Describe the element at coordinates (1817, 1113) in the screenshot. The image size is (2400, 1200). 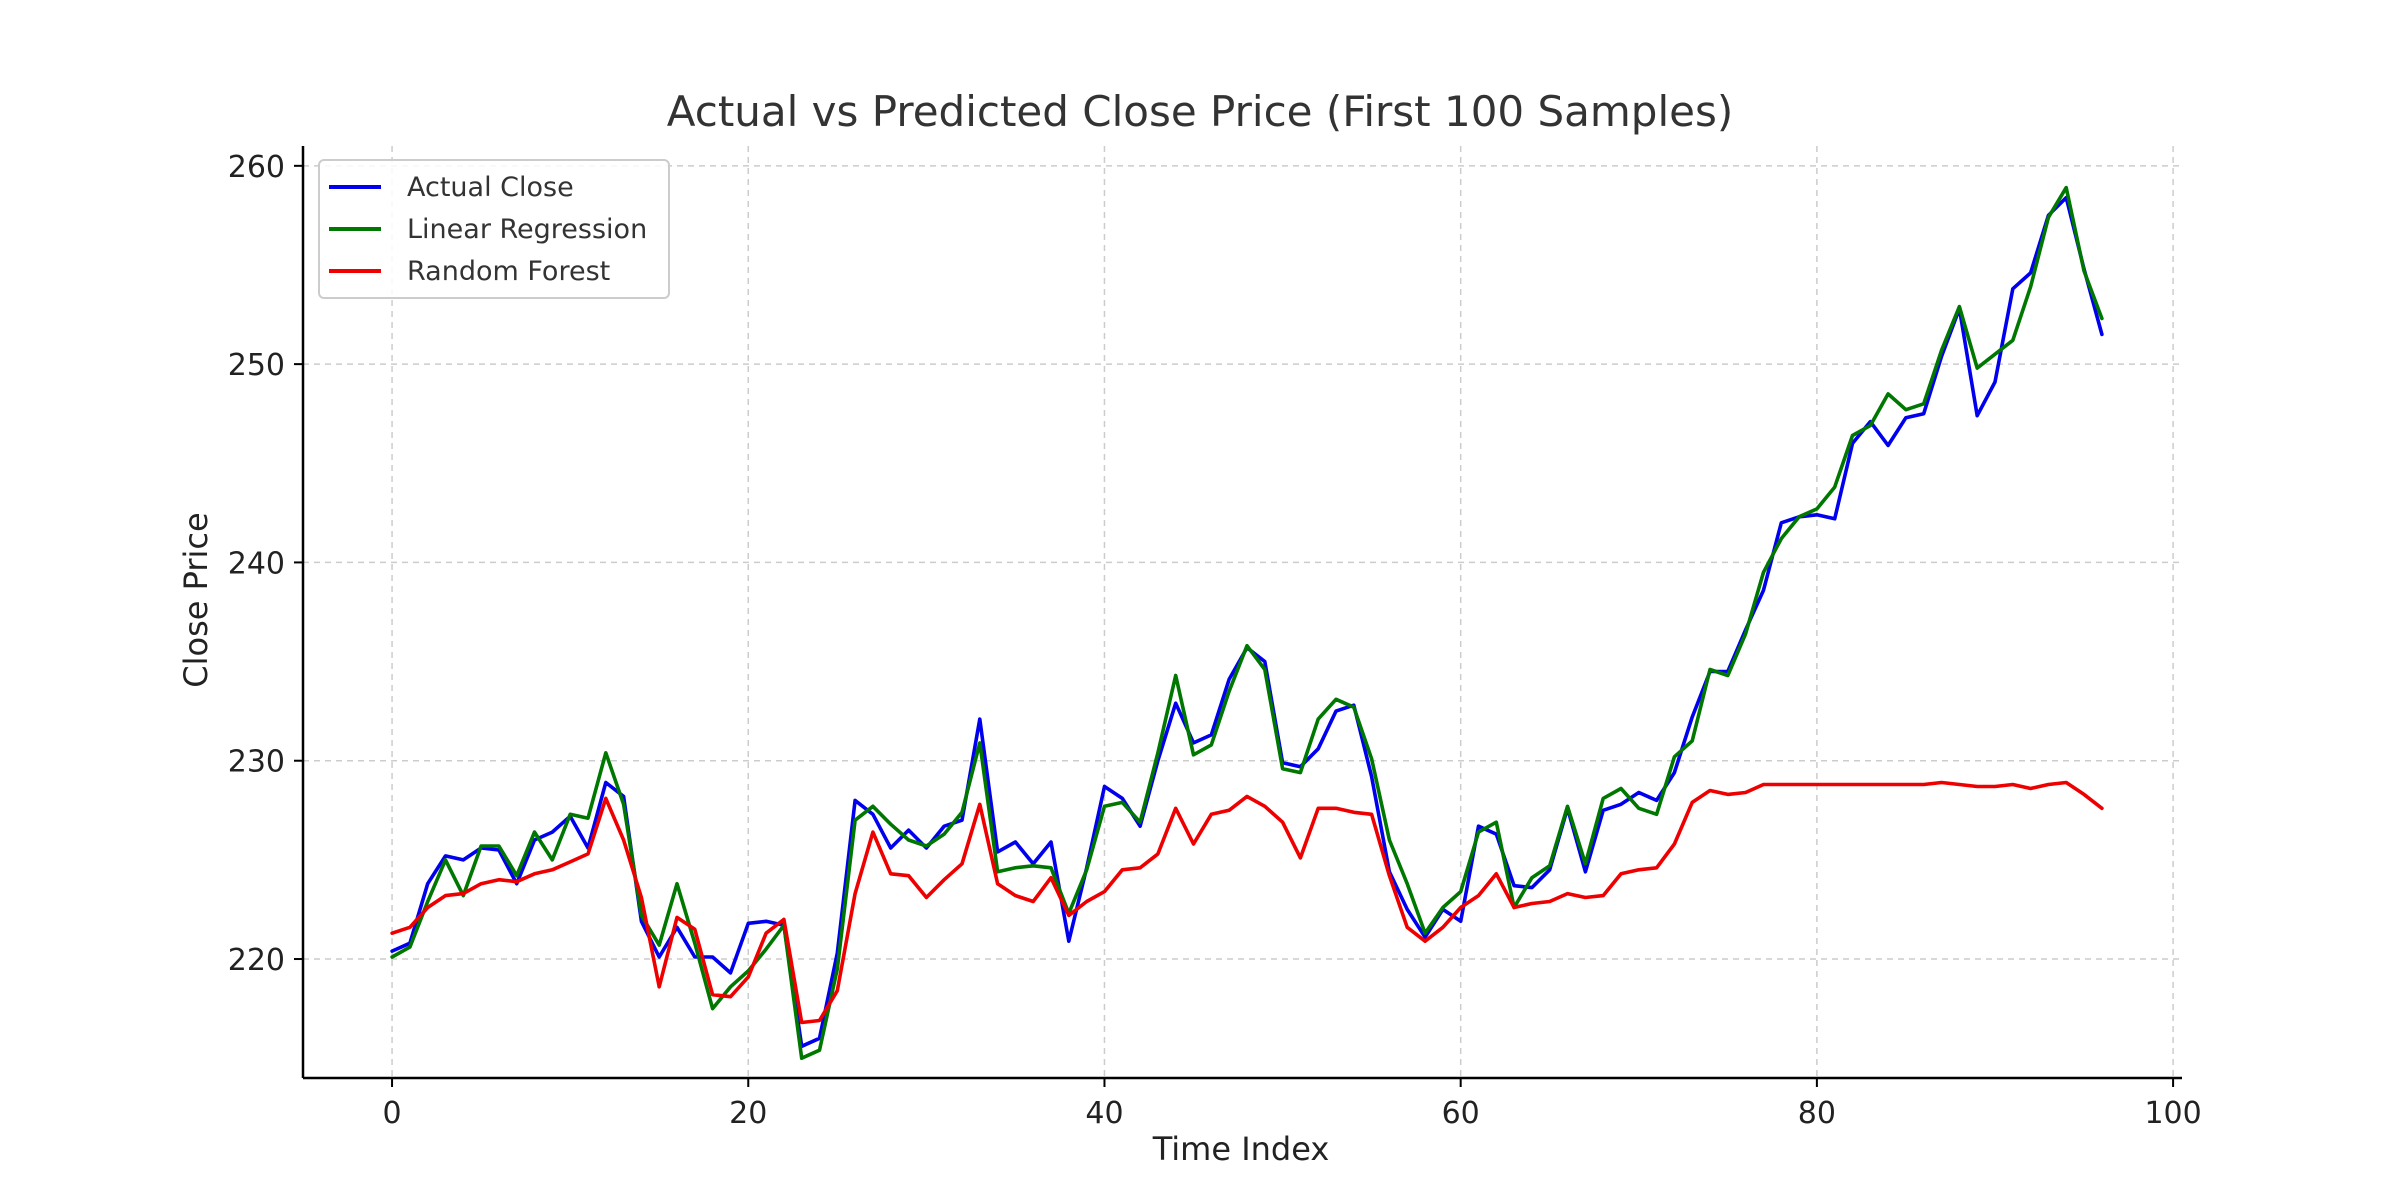
I see `x-tick-label: 80` at that location.